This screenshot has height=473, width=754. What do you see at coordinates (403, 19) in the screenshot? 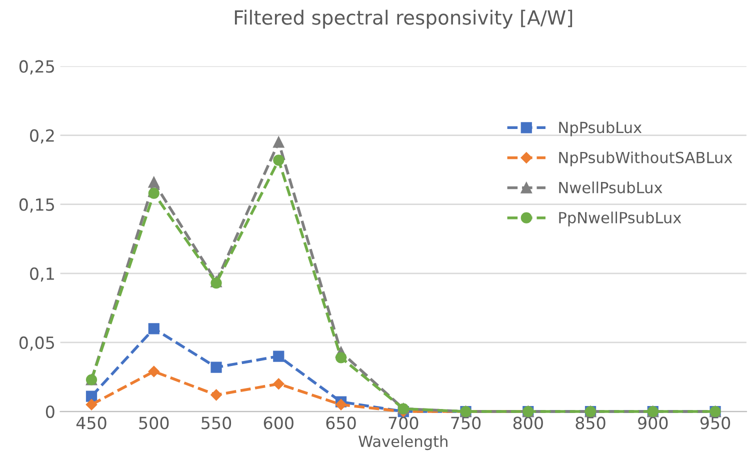
I see `chart-title: Filtered spectral responsivity [A/W]` at bounding box center [403, 19].